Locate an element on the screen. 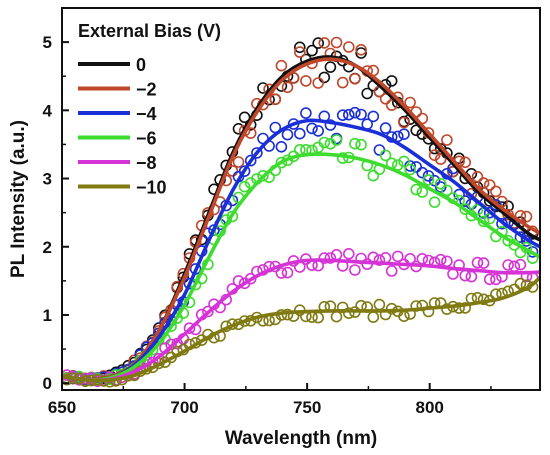 The image size is (550, 455). legend-item: −10 is located at coordinates (122, 188).